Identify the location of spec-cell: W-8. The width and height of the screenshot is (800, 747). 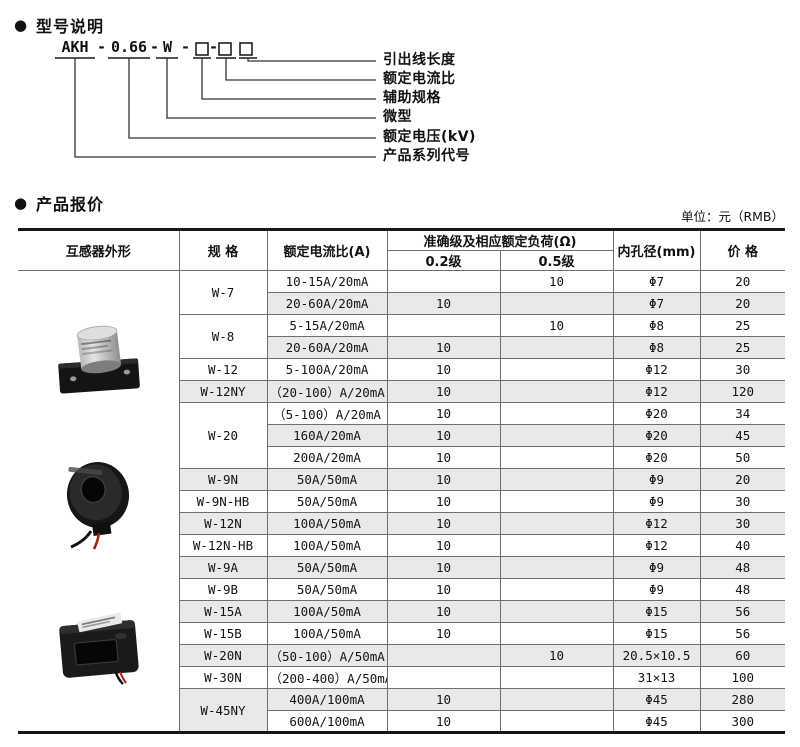
(222, 336).